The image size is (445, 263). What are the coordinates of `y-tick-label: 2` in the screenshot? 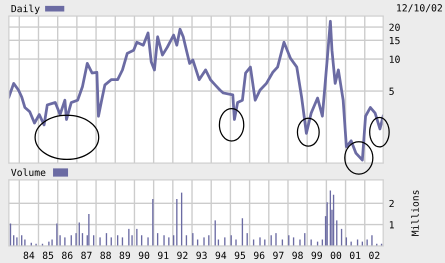 It's located at (391, 204).